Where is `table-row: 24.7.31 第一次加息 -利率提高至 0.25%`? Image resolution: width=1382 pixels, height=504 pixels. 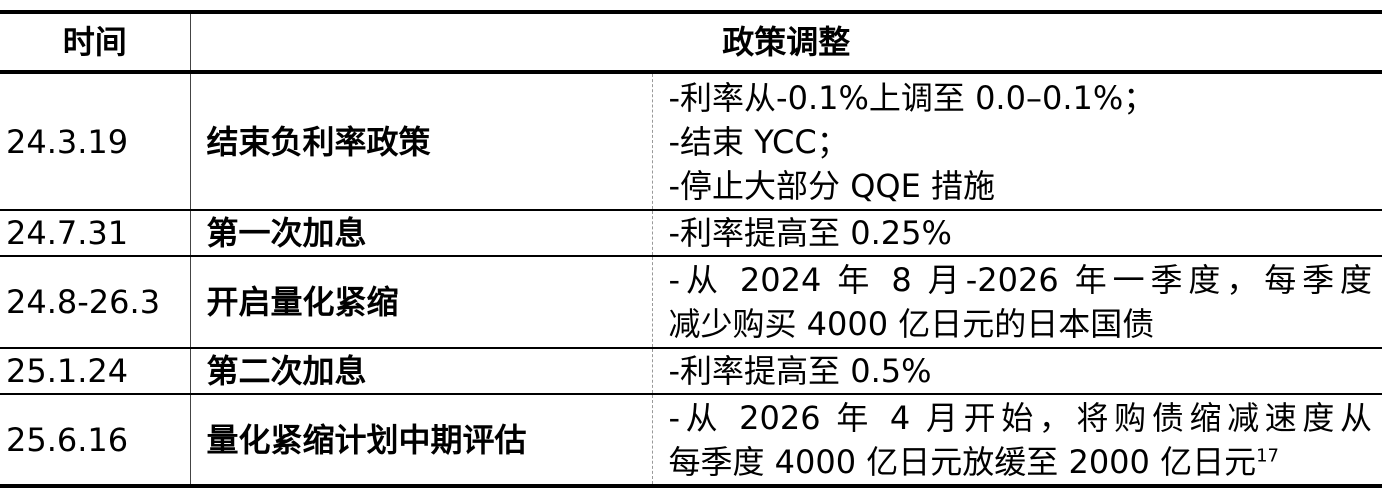 table-row: 24.7.31 第一次加息 -利率提高至 0.25% is located at coordinates (691, 233).